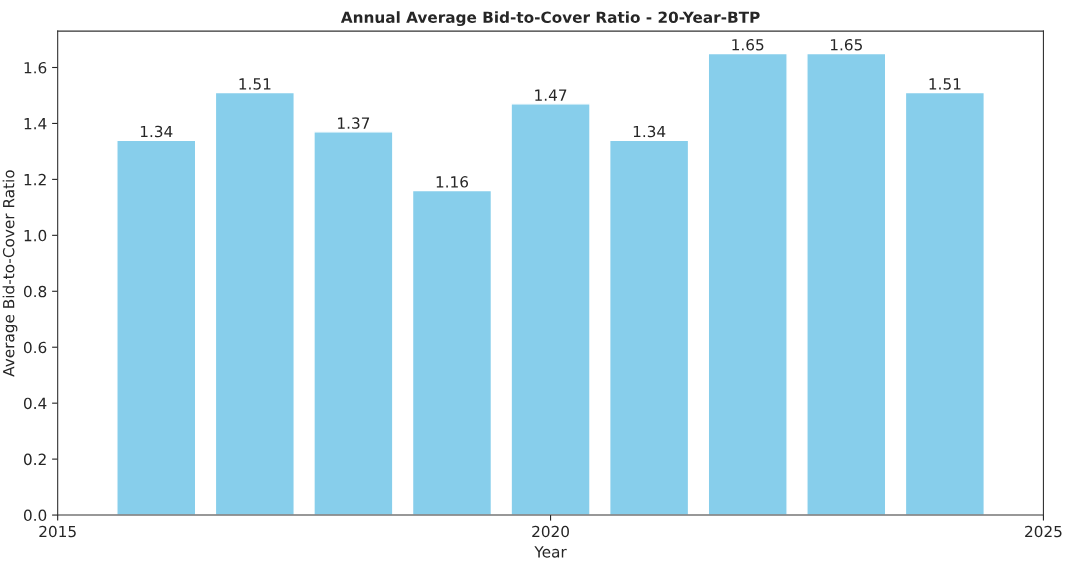 The image size is (1068, 566). I want to click on y-tick-label: 0.2, so click(34, 459).